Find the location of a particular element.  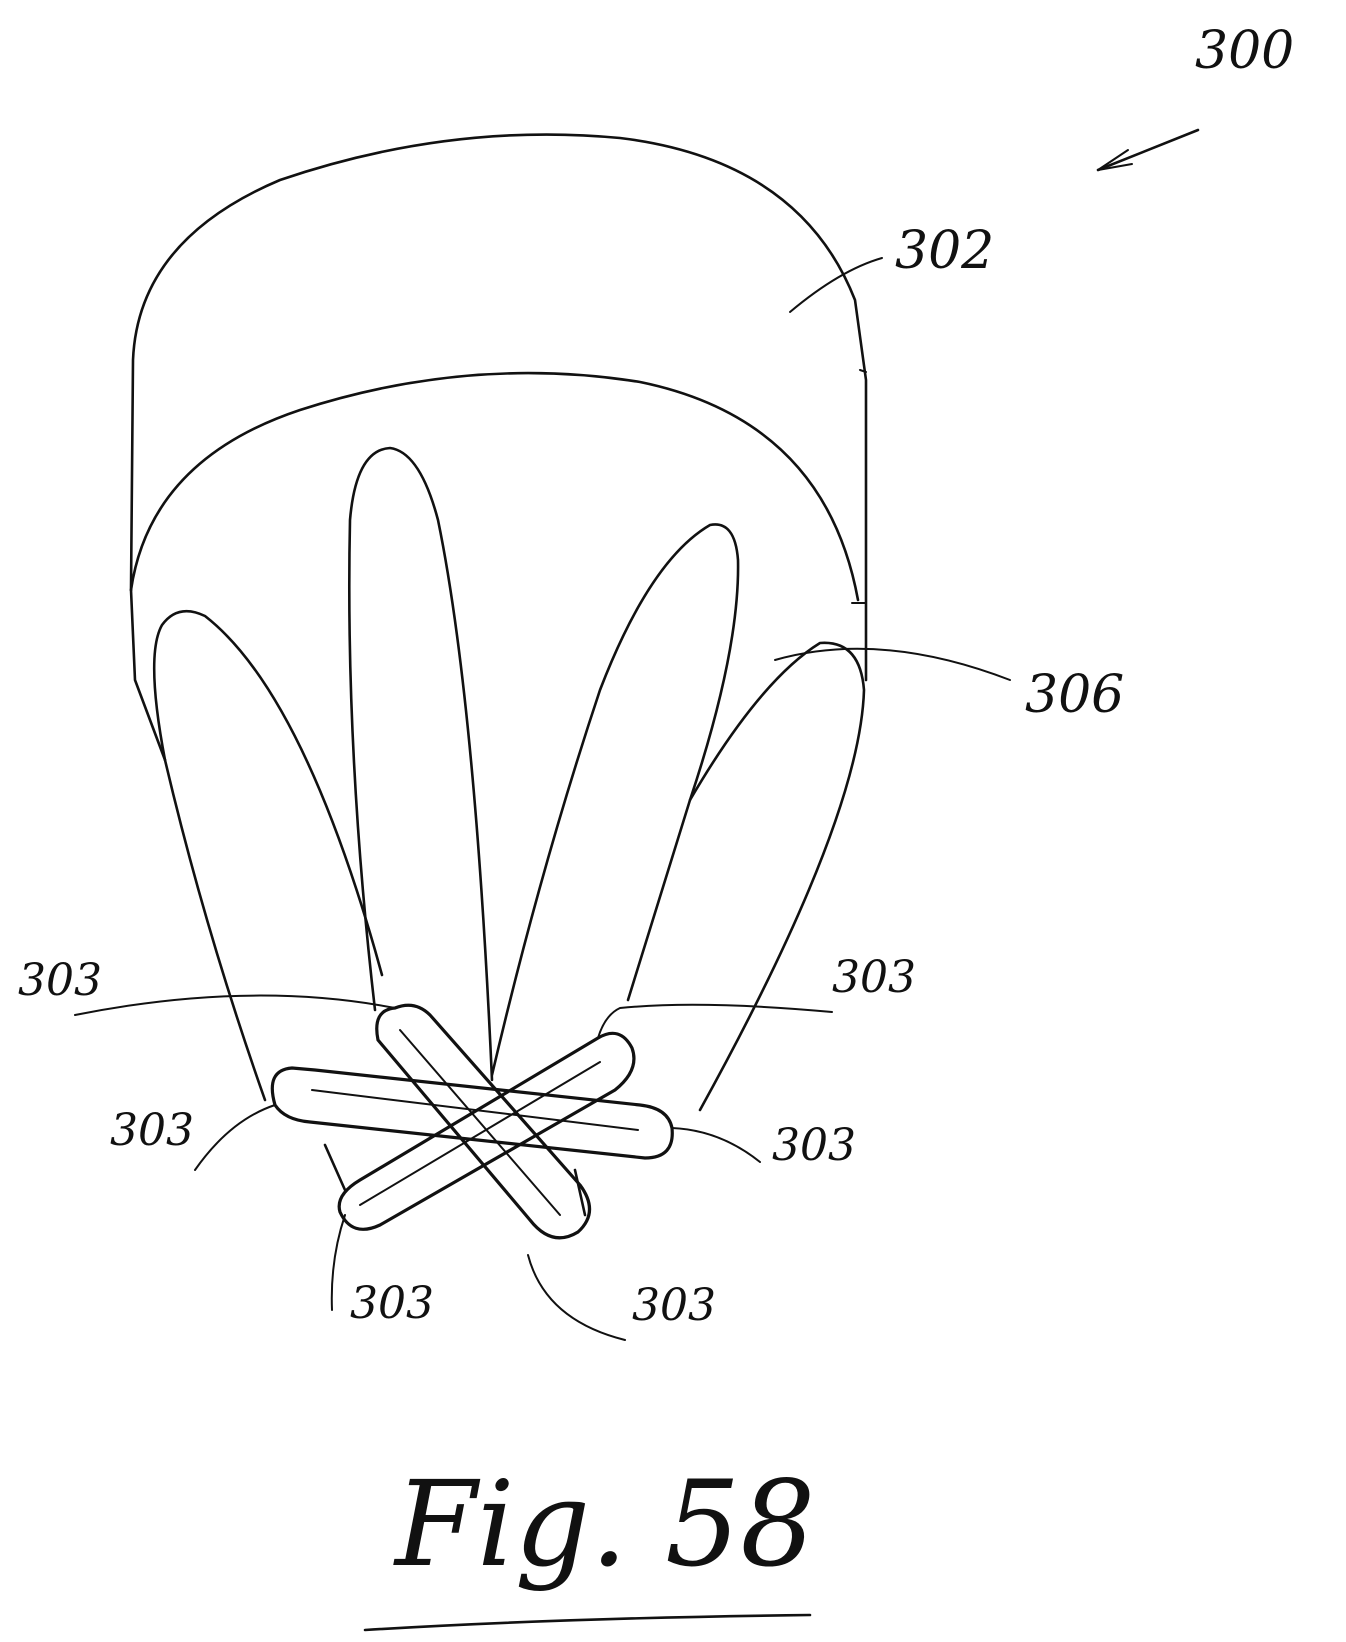

caption-underline is located at coordinates (587, 1622).